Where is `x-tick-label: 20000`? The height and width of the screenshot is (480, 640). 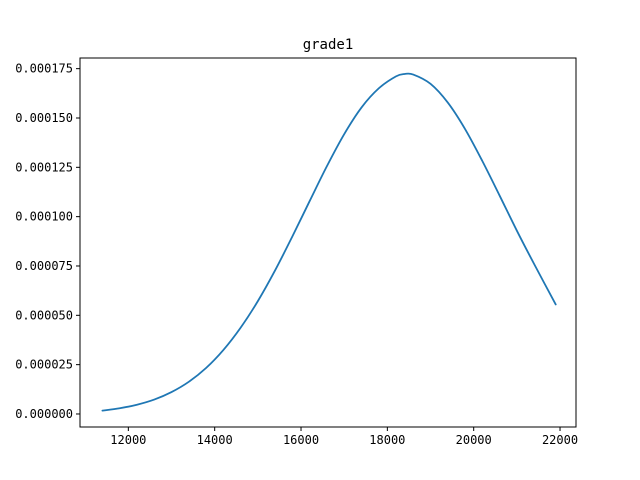 x-tick-label: 20000 is located at coordinates (474, 440).